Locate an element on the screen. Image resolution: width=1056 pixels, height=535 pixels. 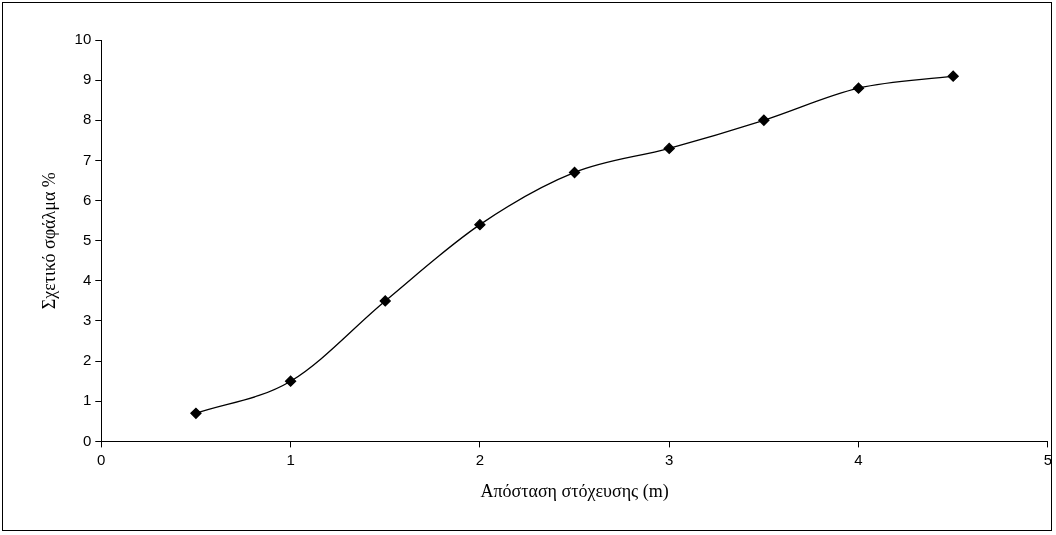
y-tick-label: 3 is located at coordinates (87, 320).